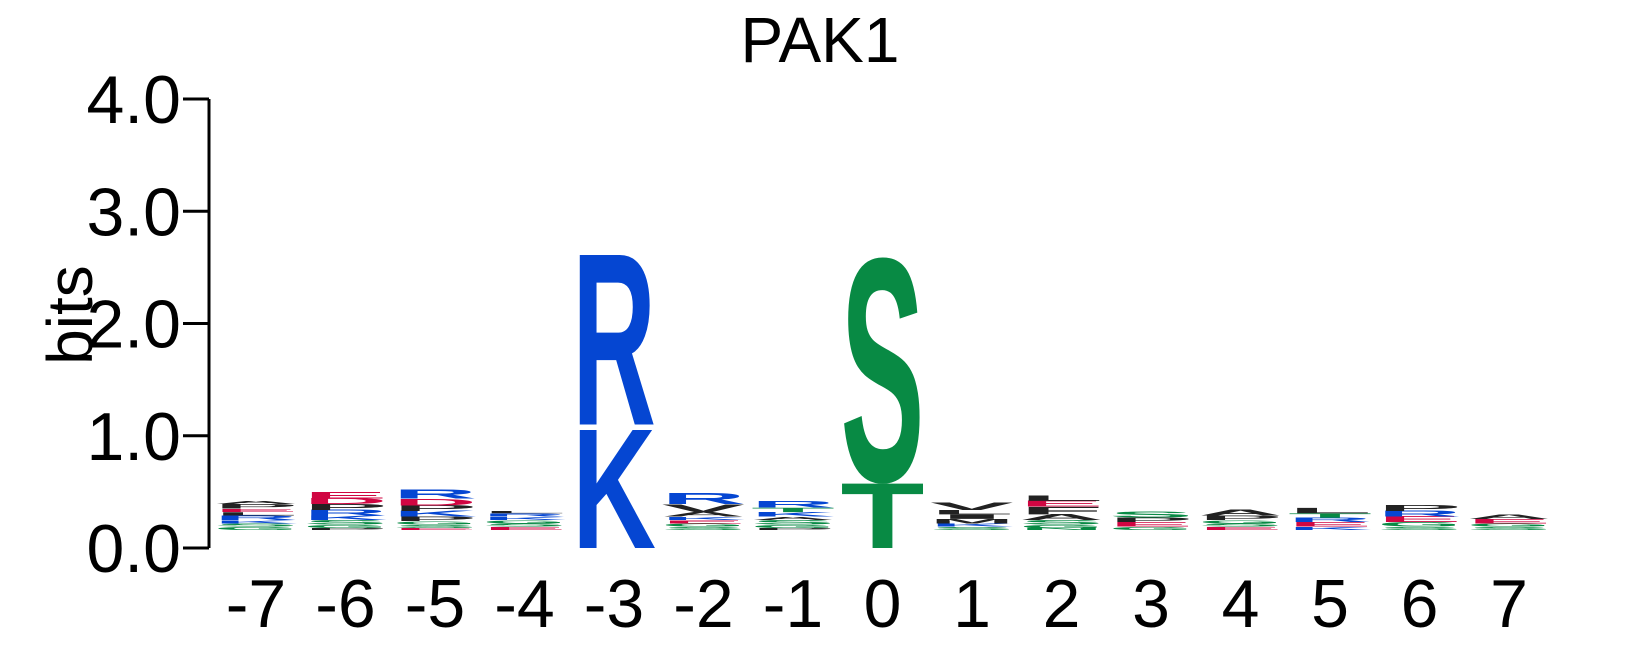  I want to click on y-tick-label: 2.0, so click(133, 325).